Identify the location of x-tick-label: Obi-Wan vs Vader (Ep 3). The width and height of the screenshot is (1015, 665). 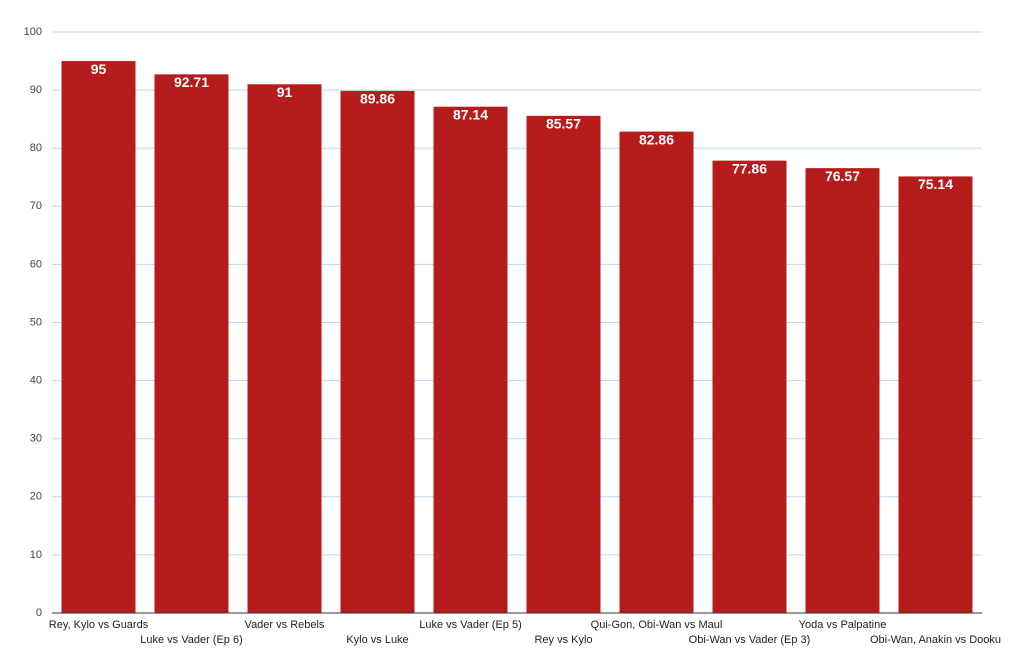
(750, 640).